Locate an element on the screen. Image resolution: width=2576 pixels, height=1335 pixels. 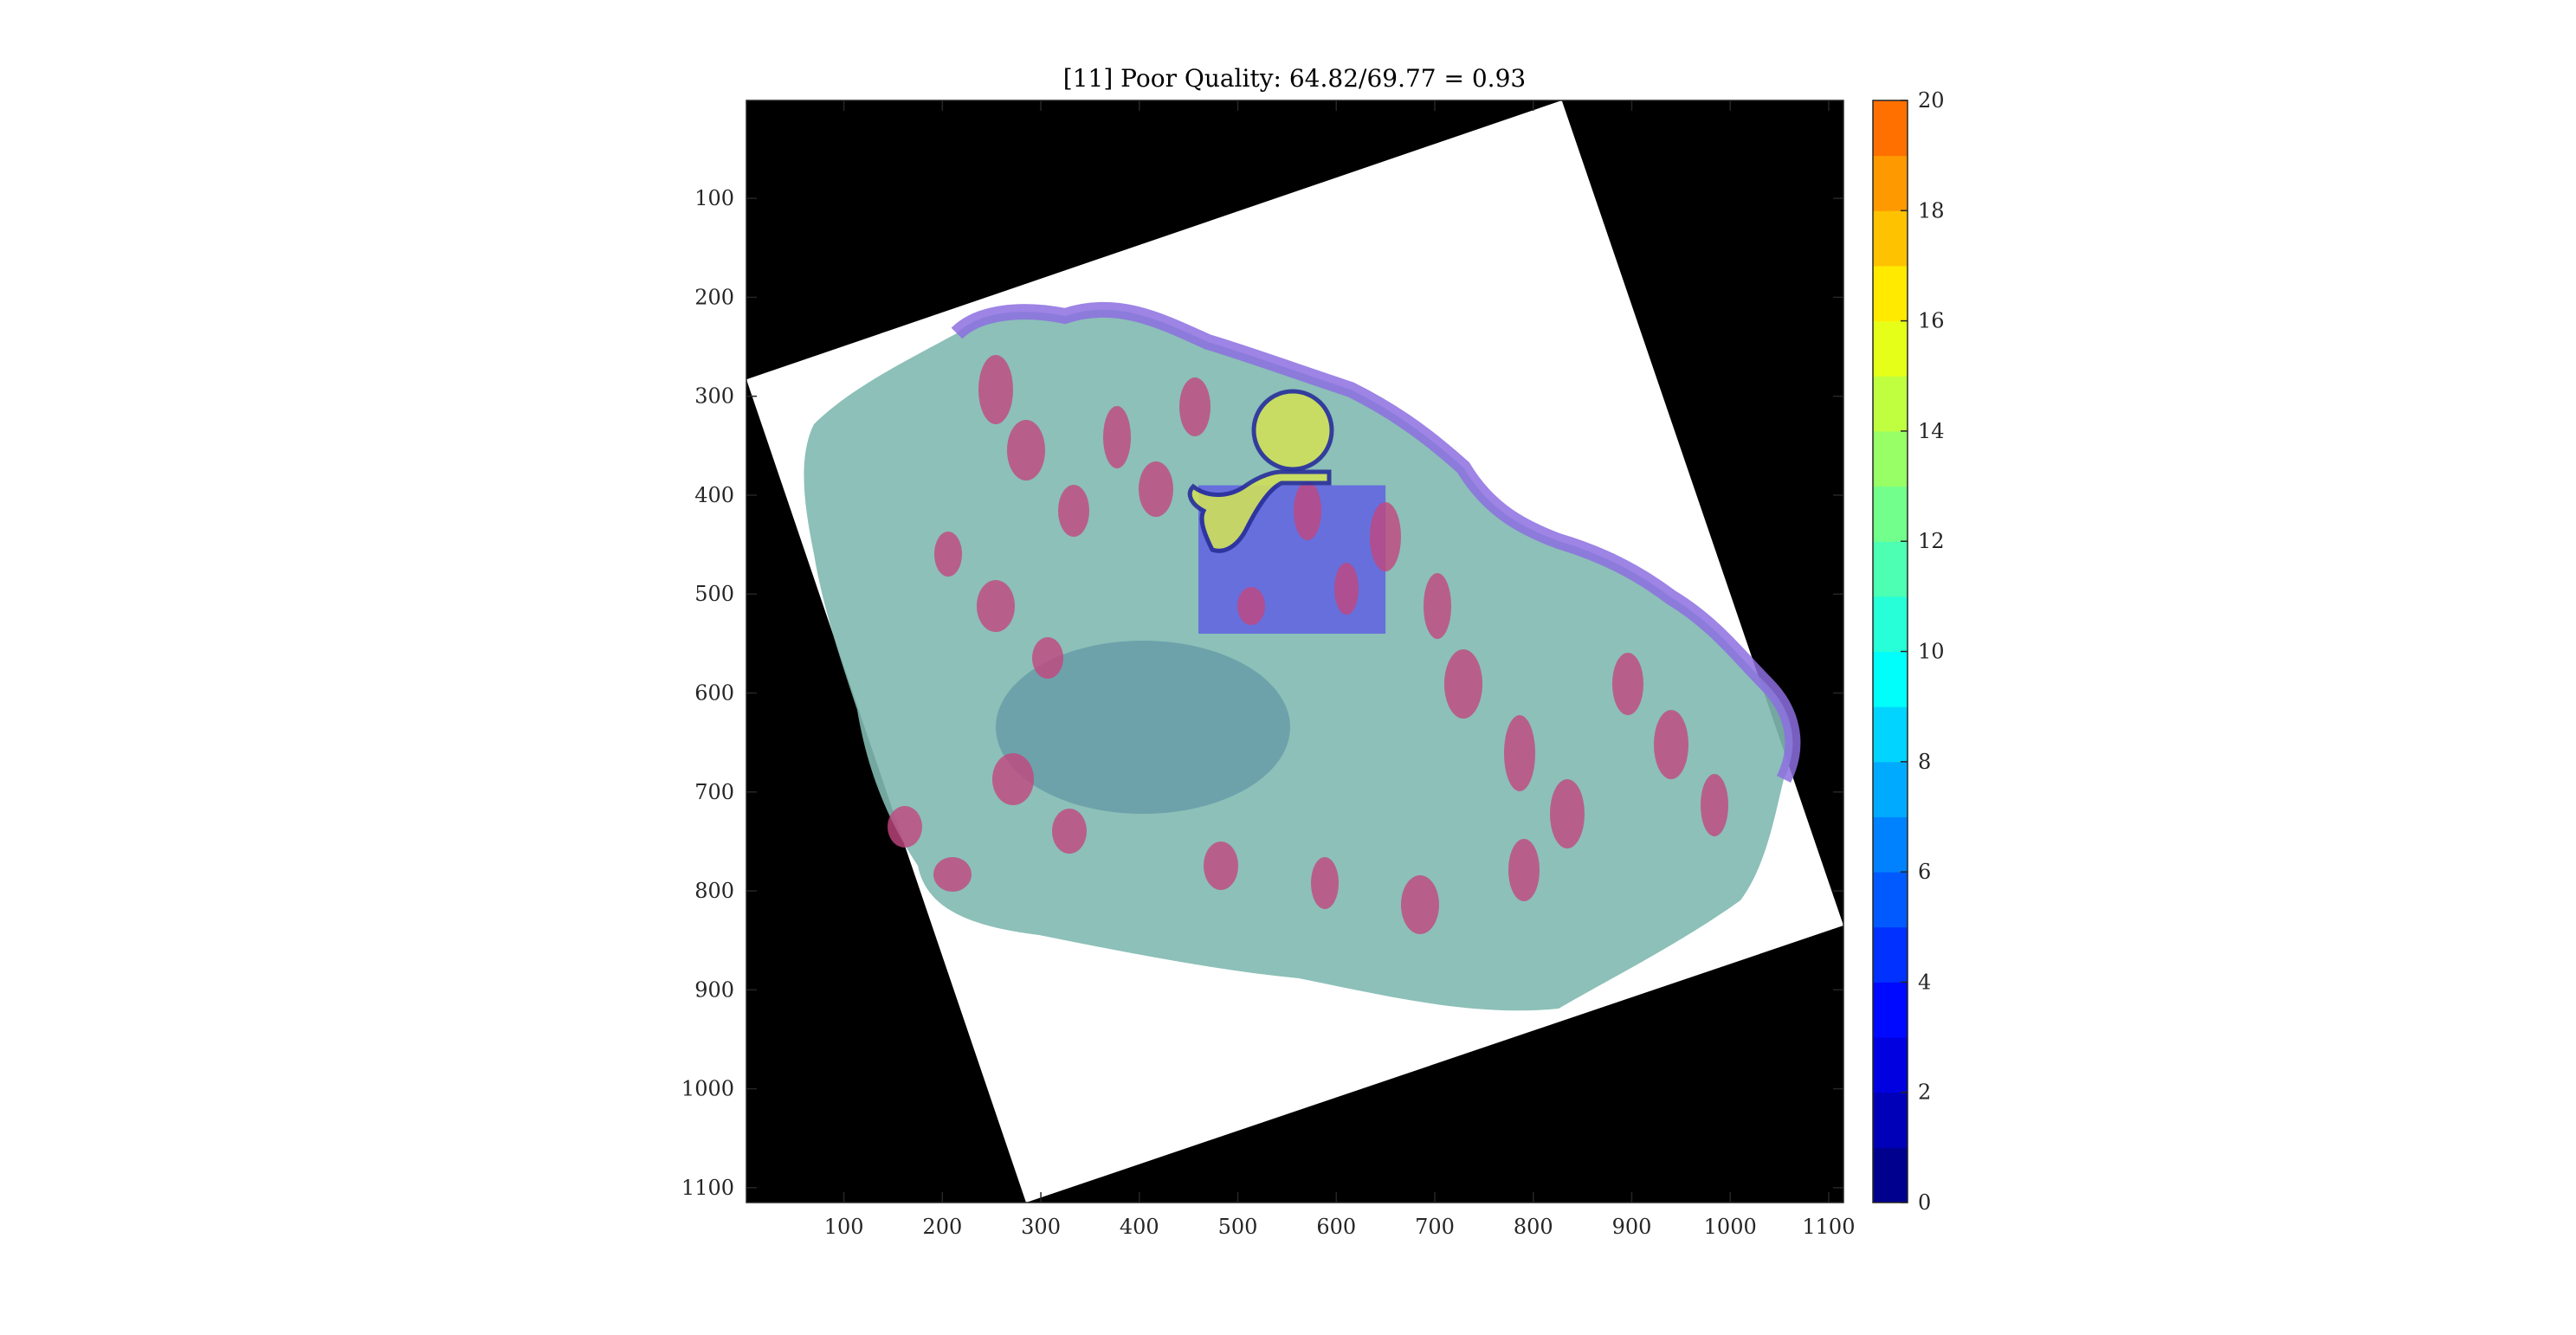
chart-title: [11] Poor Quality: 64.82/69.77 = 0.93 is located at coordinates (1294, 78).